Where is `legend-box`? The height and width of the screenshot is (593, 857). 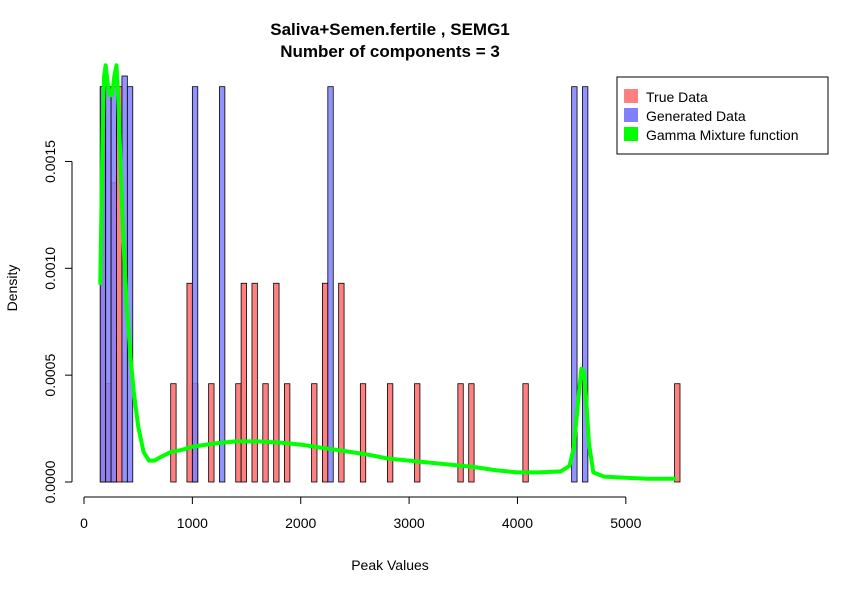
legend-box is located at coordinates (722, 115).